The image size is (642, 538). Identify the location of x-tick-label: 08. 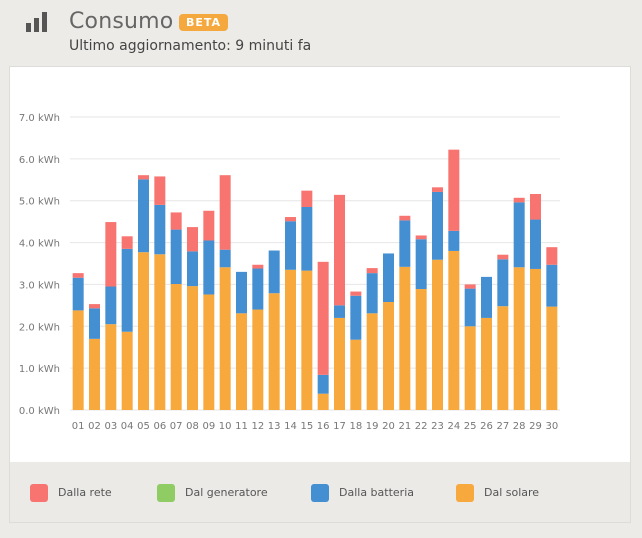
(192, 426).